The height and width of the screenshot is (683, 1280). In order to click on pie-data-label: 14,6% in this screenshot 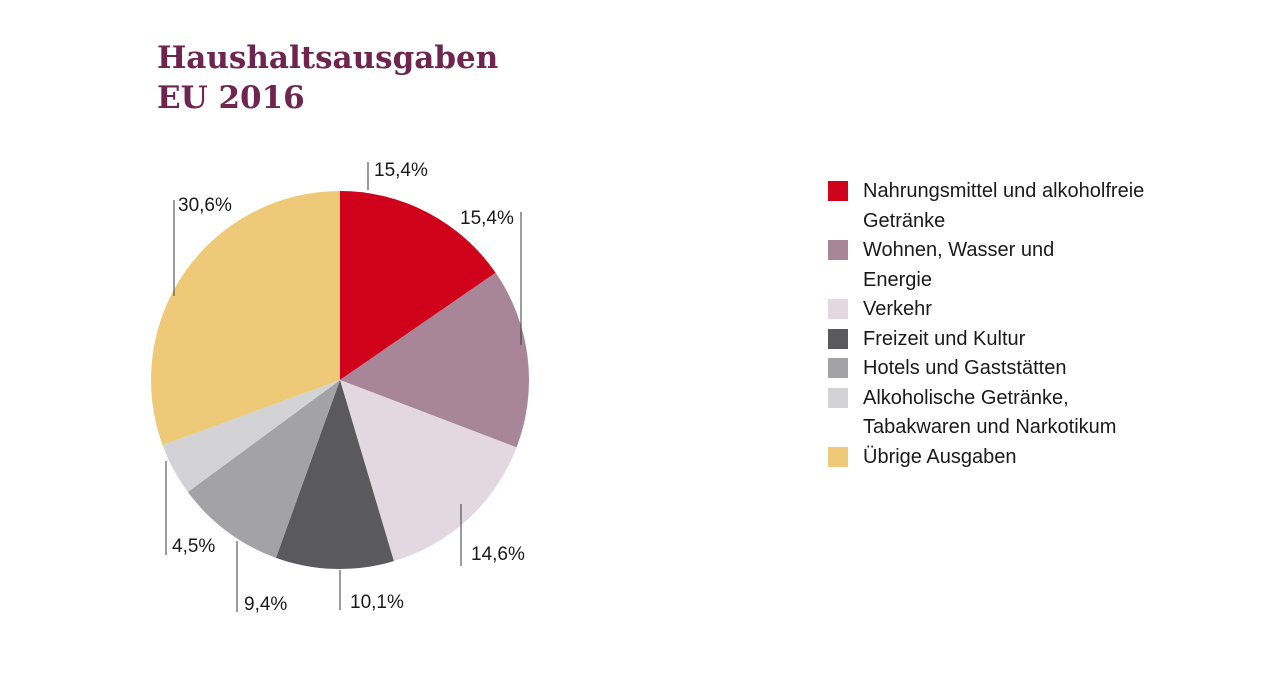, I will do `click(498, 554)`.